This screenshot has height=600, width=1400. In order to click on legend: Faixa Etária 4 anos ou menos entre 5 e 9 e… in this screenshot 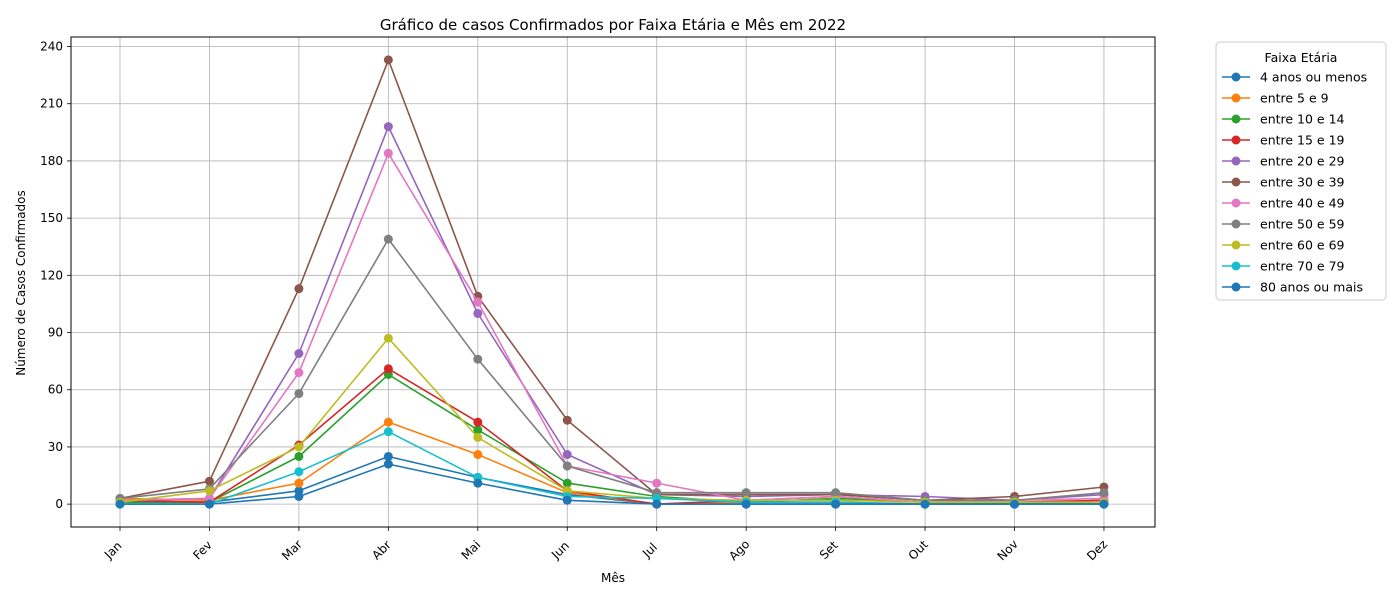, I will do `click(1301, 171)`.